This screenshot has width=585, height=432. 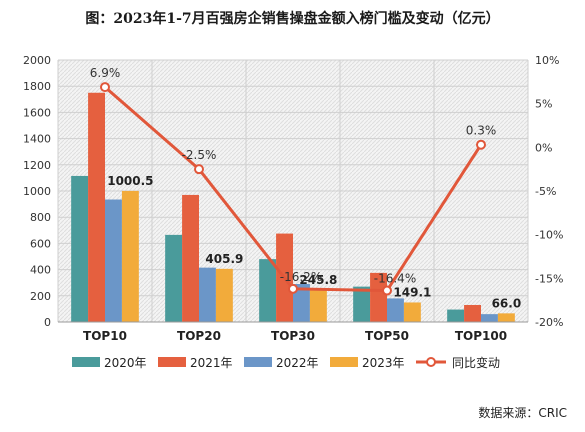 What do you see at coordinates (40, 270) in the screenshot?
I see `y-left-tick-label: 400` at bounding box center [40, 270].